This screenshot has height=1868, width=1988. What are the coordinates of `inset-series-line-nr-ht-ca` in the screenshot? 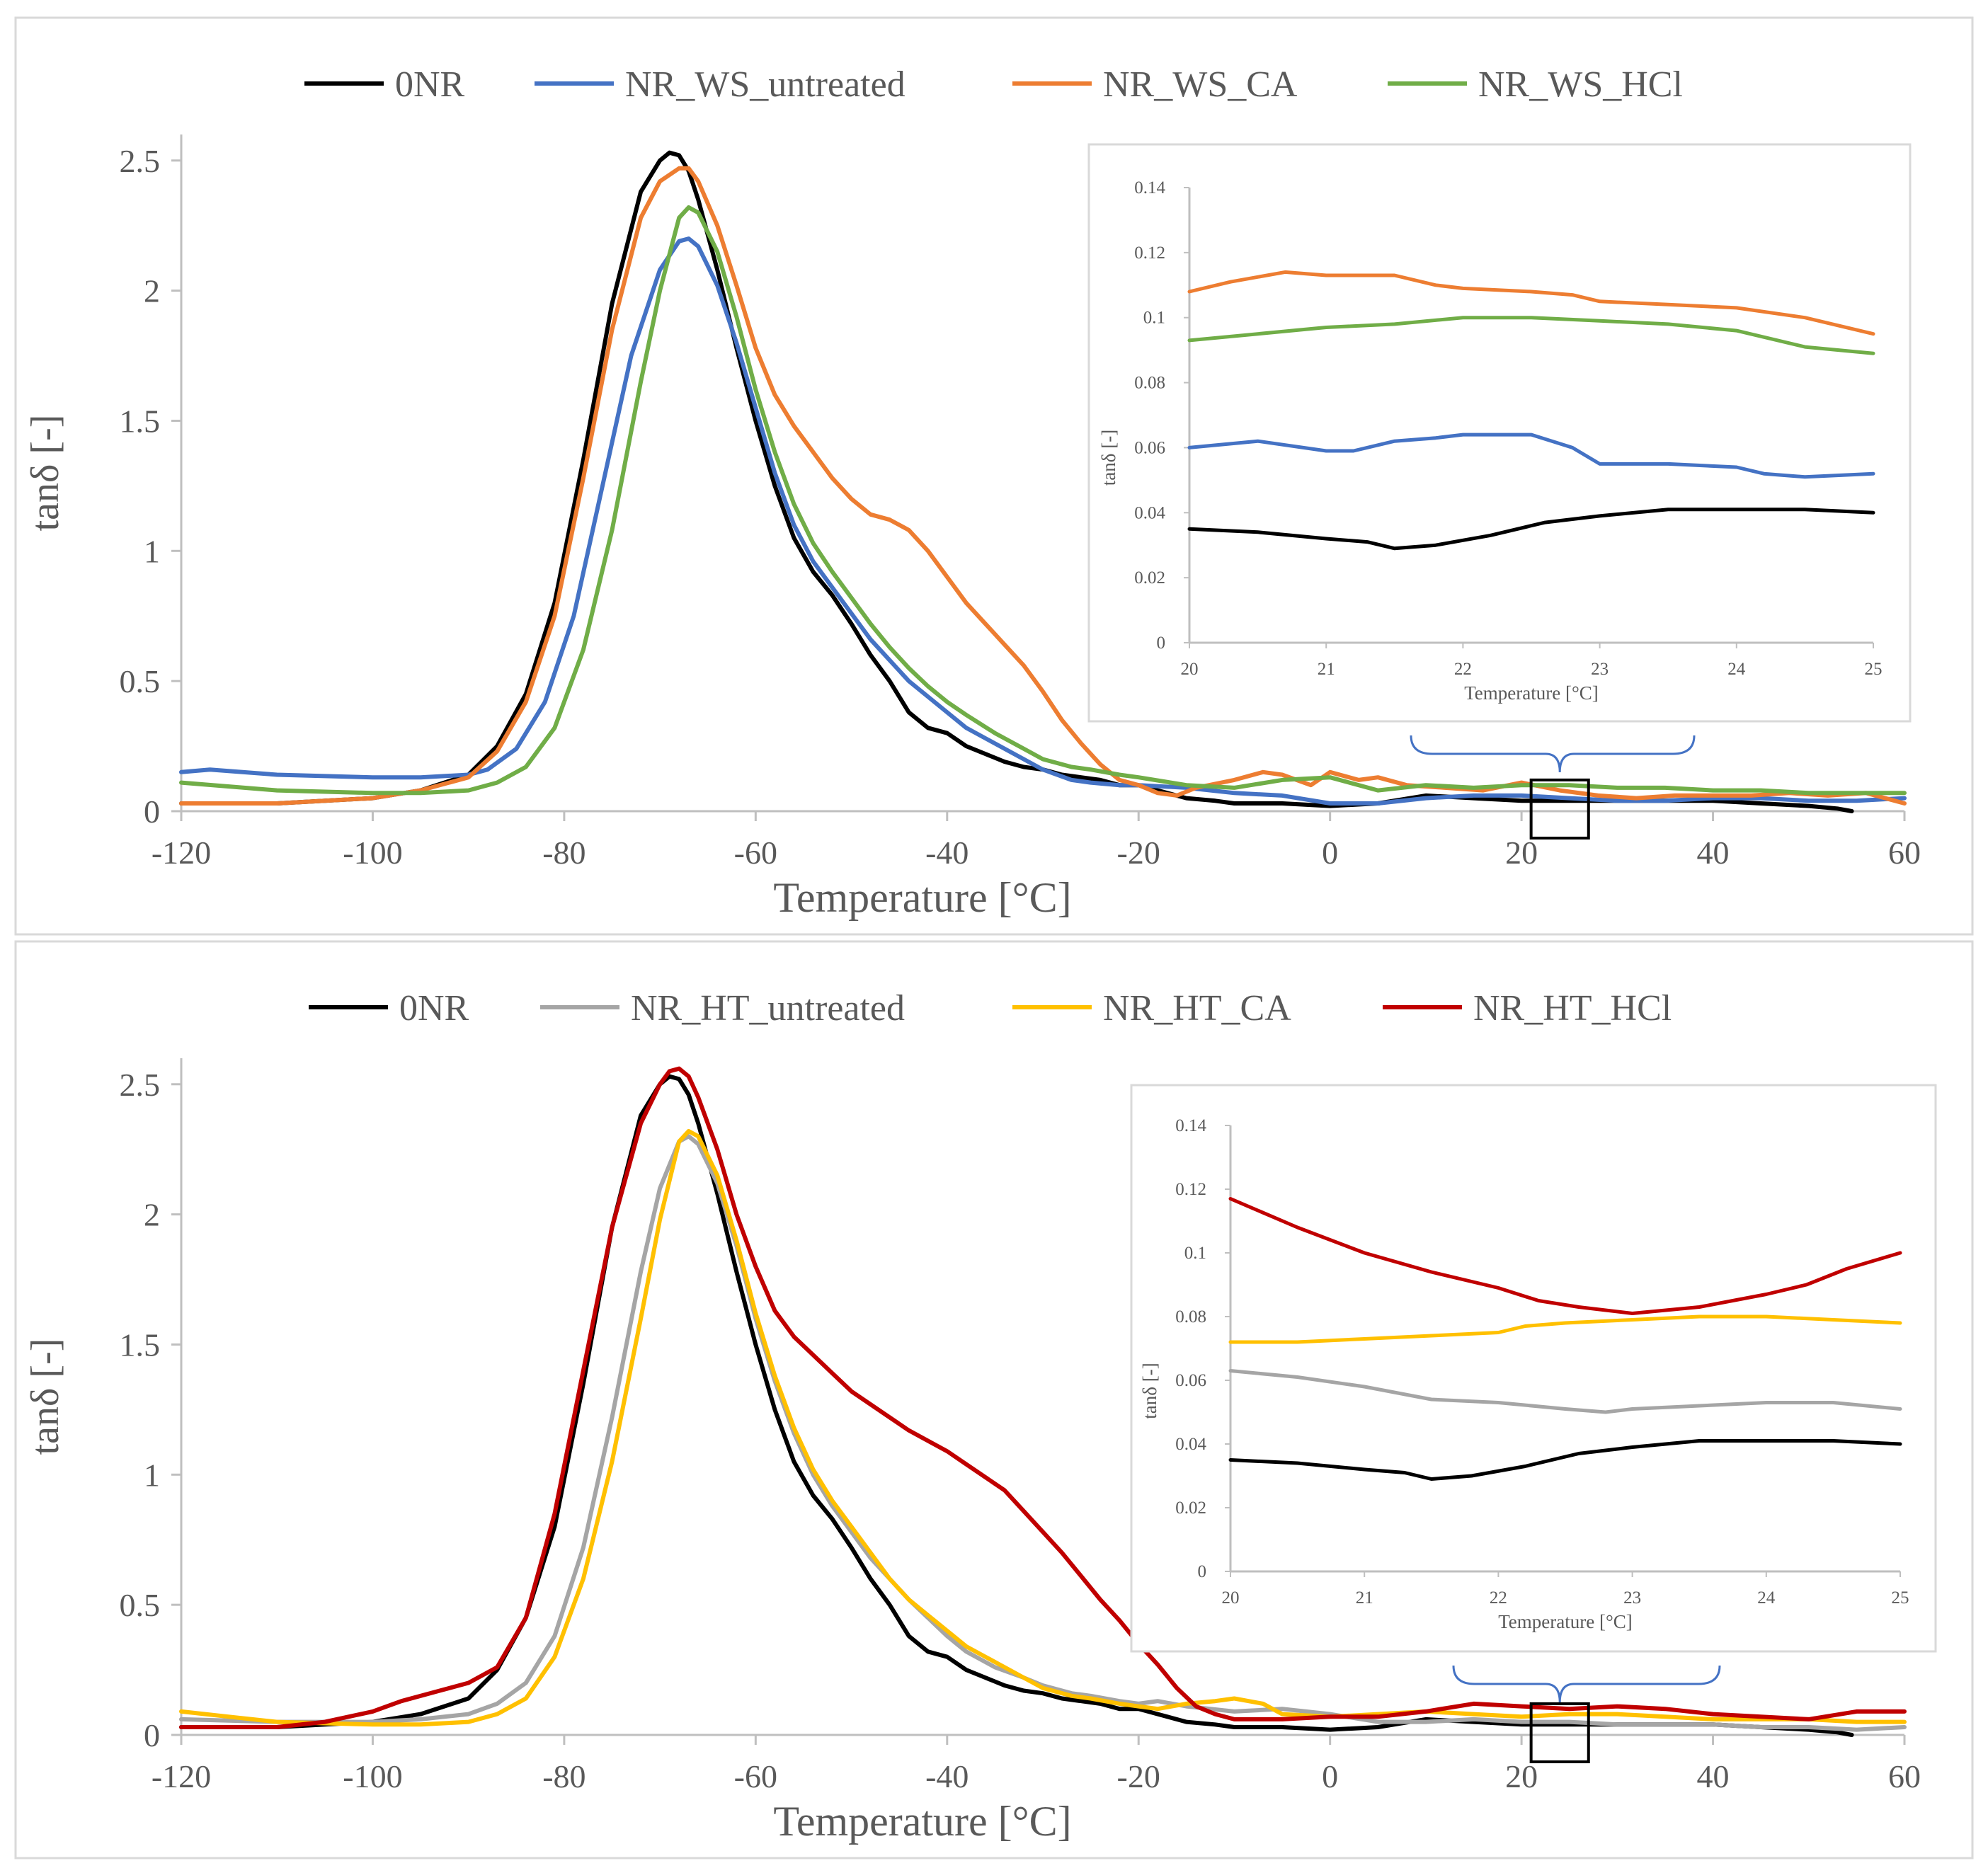 It's located at (1565, 1329).